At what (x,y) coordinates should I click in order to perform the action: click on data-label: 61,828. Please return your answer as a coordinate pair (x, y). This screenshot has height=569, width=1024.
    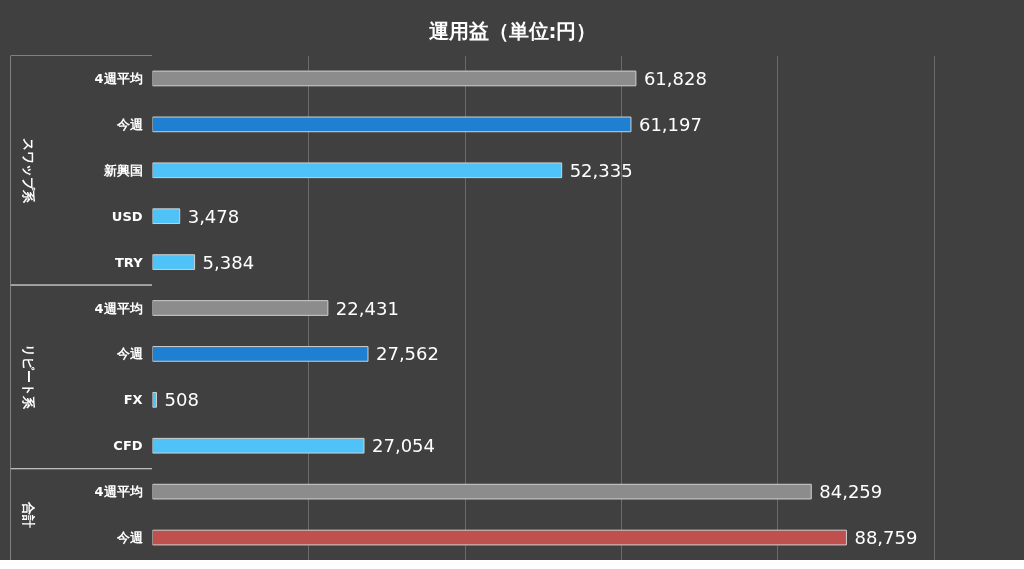
    Looking at the image, I should click on (675, 78).